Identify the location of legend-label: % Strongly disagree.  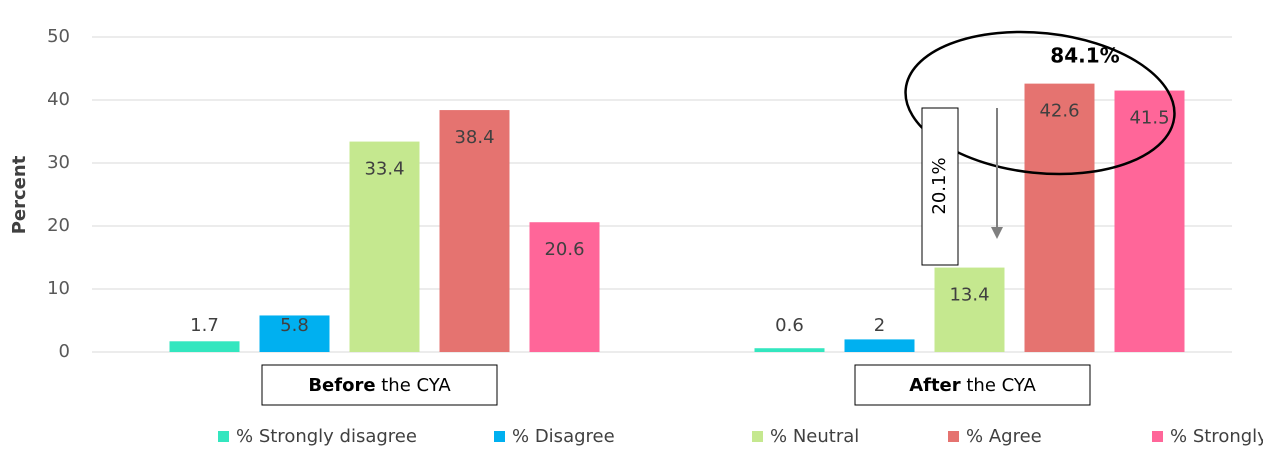
(326, 436).